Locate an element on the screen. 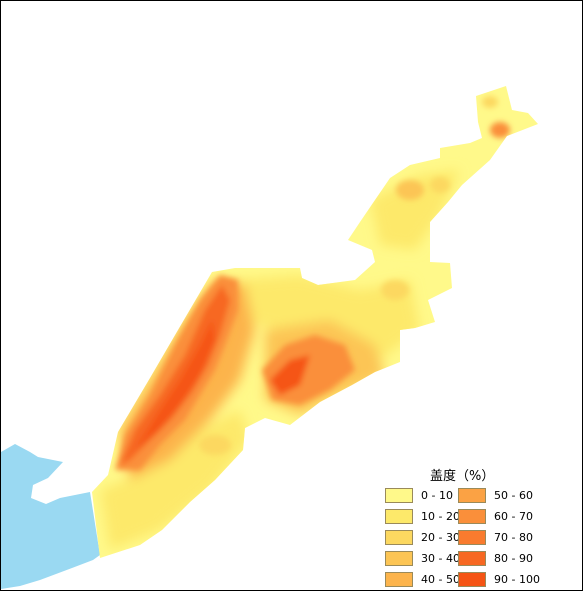 The height and width of the screenshot is (591, 583). legend-label: 60 - 70 is located at coordinates (513, 516).